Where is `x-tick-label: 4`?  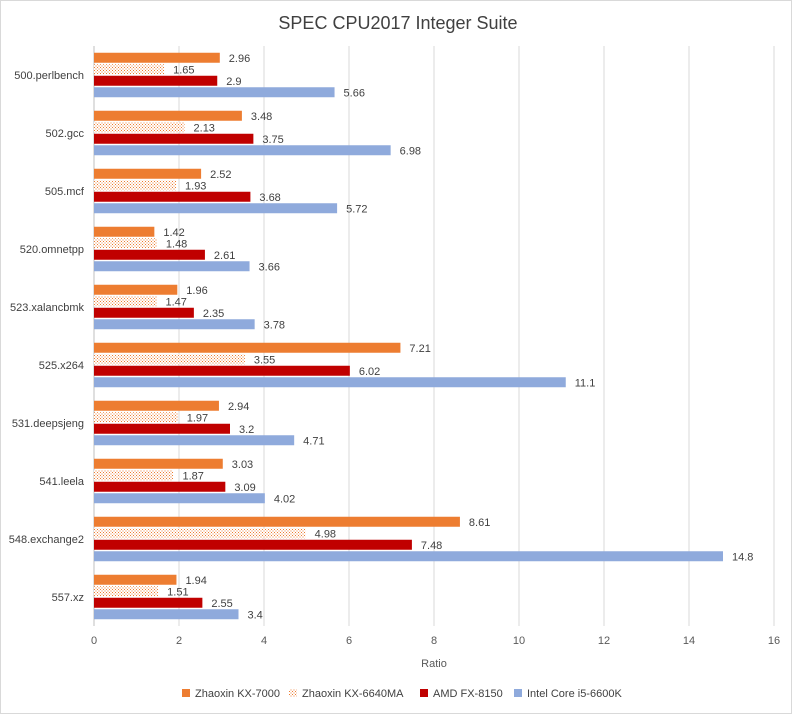 x-tick-label: 4 is located at coordinates (264, 641).